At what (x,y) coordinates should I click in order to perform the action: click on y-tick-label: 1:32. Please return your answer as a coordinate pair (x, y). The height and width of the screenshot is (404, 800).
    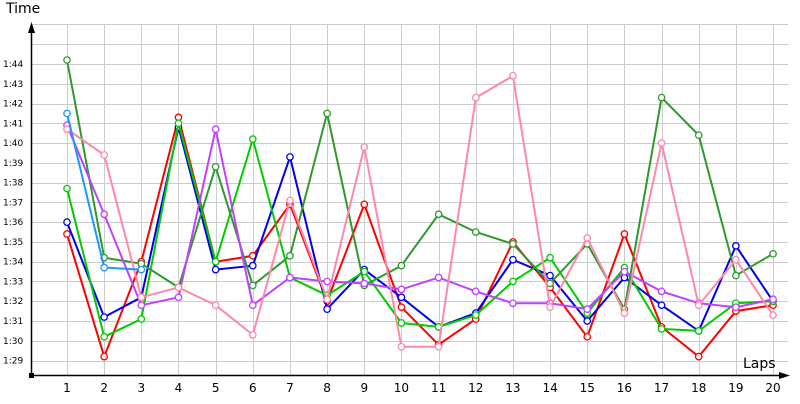
    Looking at the image, I should click on (13, 302).